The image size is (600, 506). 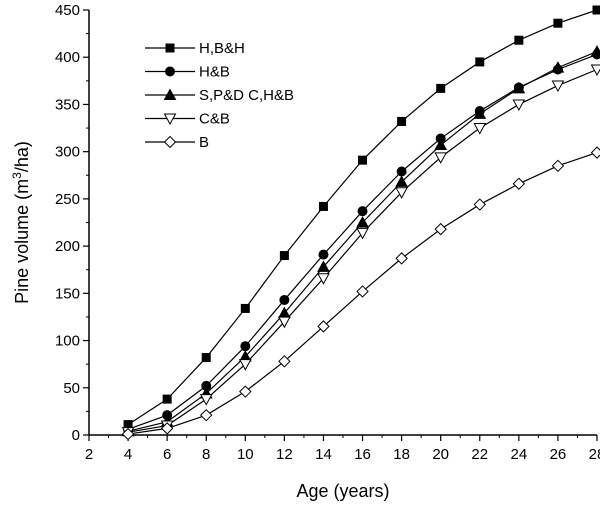 What do you see at coordinates (245, 454) in the screenshot?
I see `x-tick-label: 10` at bounding box center [245, 454].